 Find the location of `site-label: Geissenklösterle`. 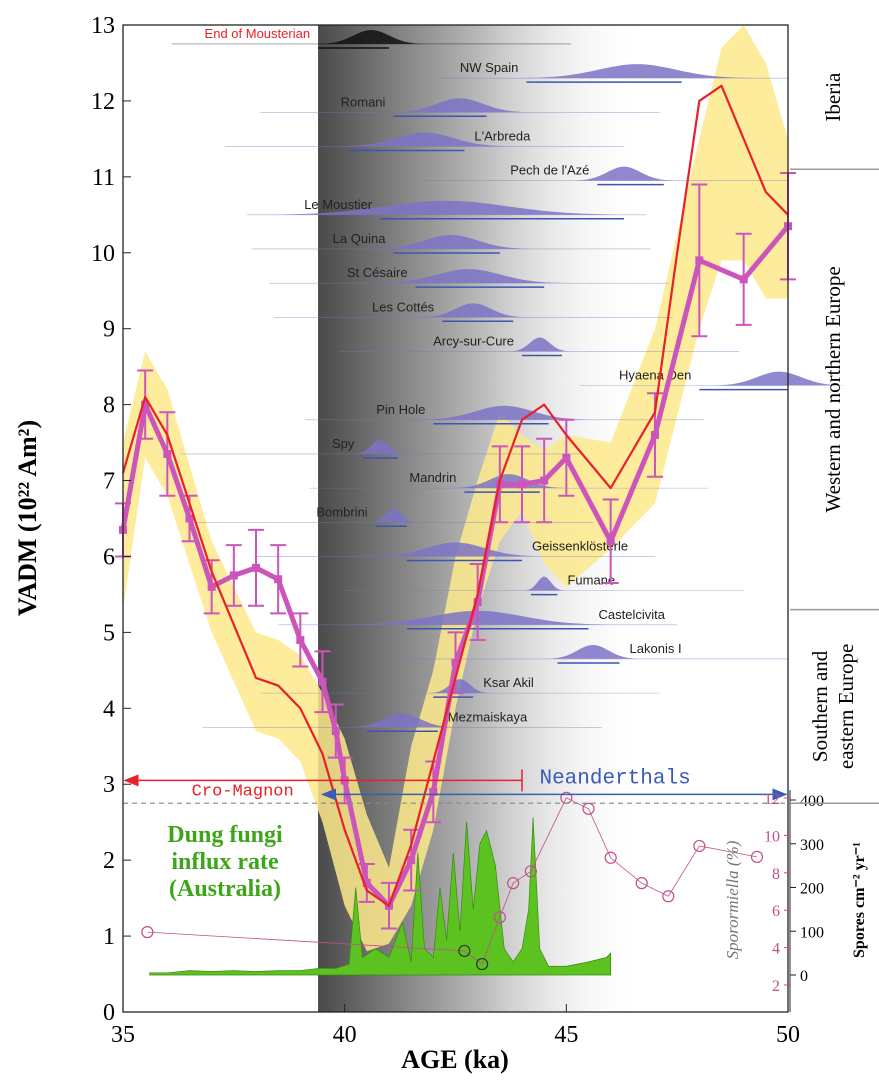

site-label: Geissenklösterle is located at coordinates (580, 545).